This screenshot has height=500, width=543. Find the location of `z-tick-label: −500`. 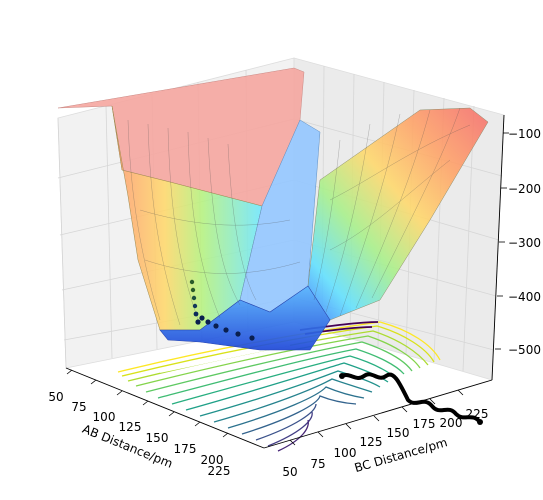

z-tick-label: −500 is located at coordinates (524, 350).